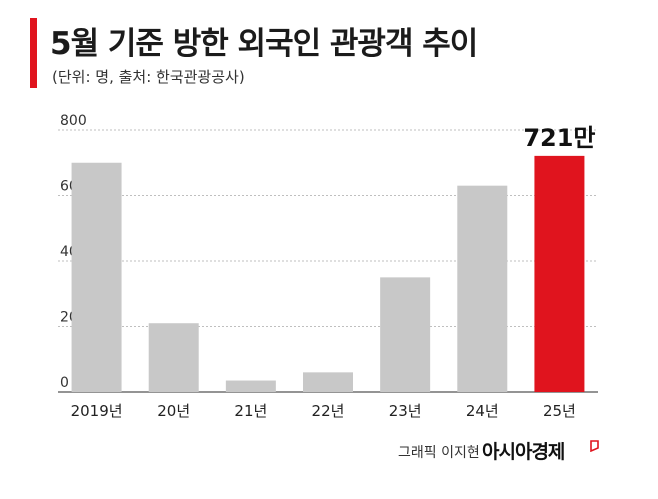 This screenshot has width=658, height=499. Describe the element at coordinates (97, 411) in the screenshot. I see `x-tick-label: 2019년` at that location.